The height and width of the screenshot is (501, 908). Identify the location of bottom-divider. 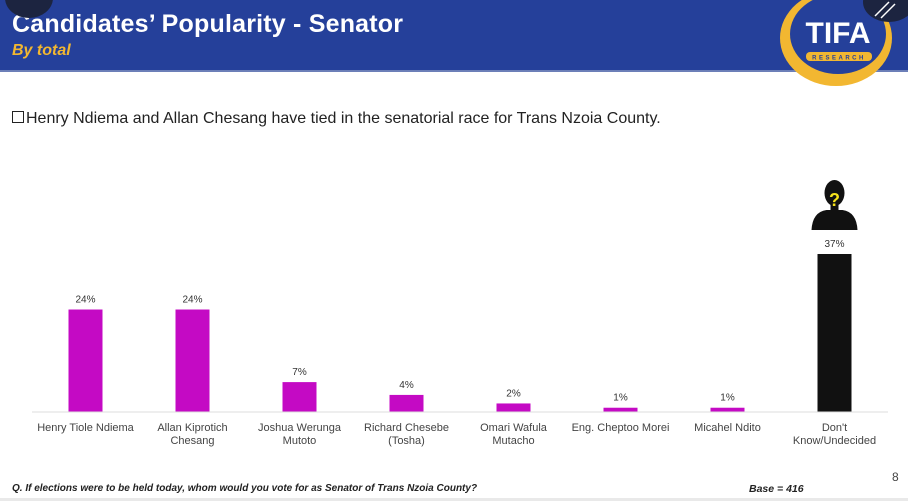
(454, 499).